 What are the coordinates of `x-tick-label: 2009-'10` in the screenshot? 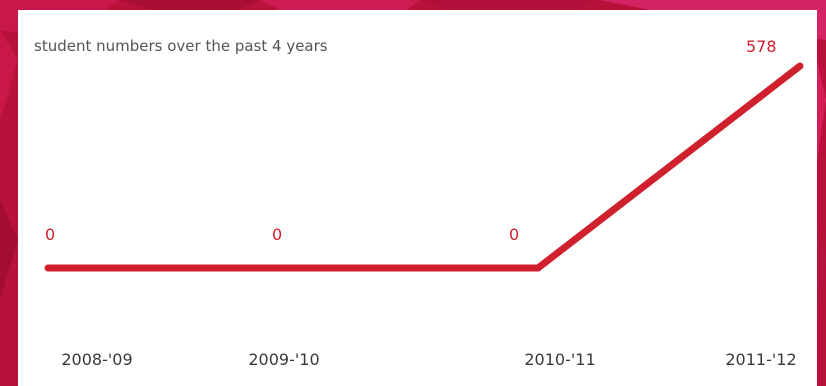 It's located at (283, 359).